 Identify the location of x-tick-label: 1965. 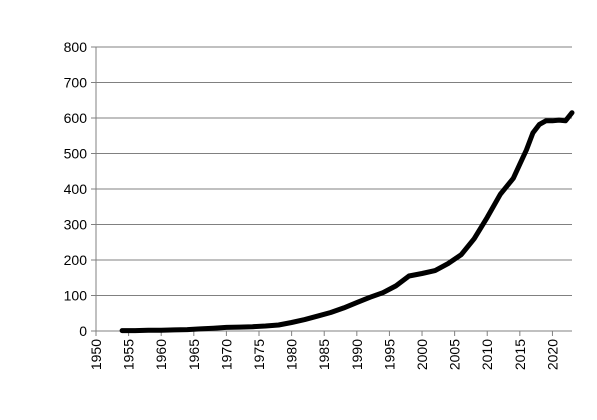
(194, 354).